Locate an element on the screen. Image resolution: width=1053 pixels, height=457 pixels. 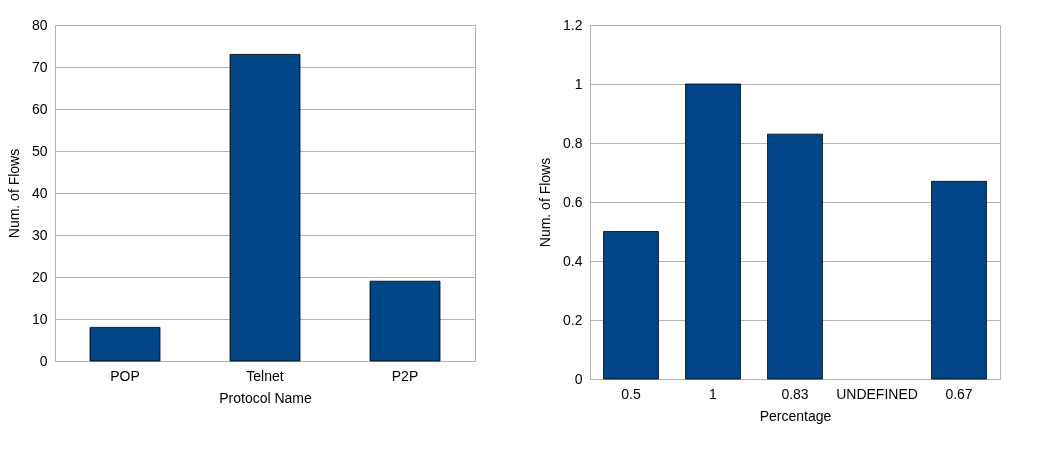
y-tick-label: 1 is located at coordinates (578, 83).